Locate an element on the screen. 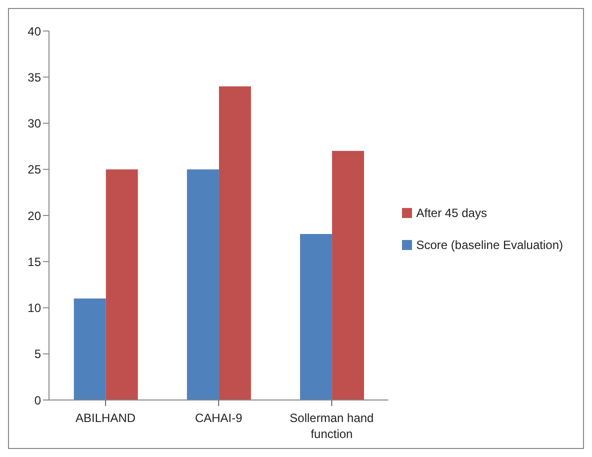 The height and width of the screenshot is (457, 592). y-tick-label: 10 is located at coordinates (35, 308).